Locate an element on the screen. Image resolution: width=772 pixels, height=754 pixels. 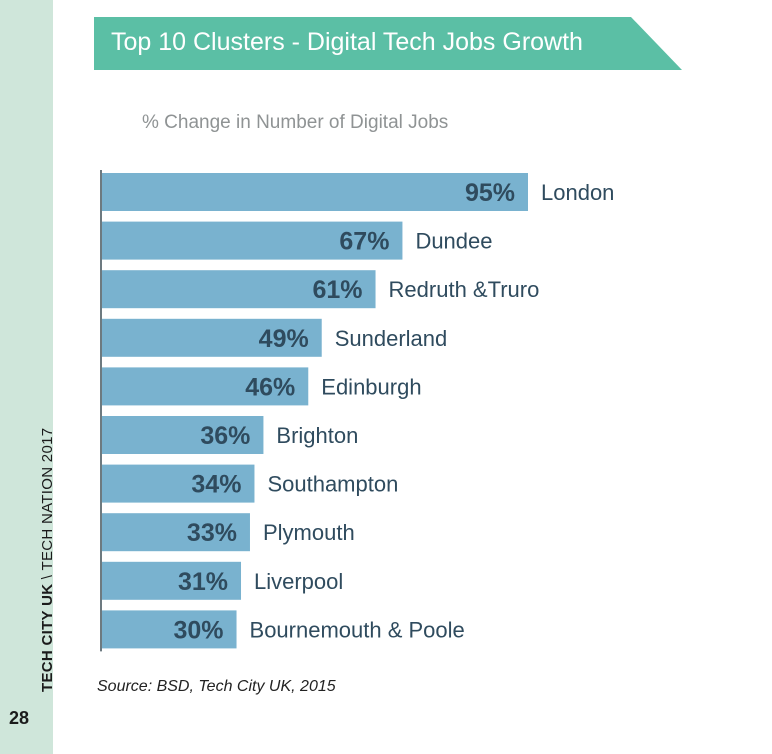
source-note: Source: BSD, Tech City UK, 2015 is located at coordinates (216, 686).